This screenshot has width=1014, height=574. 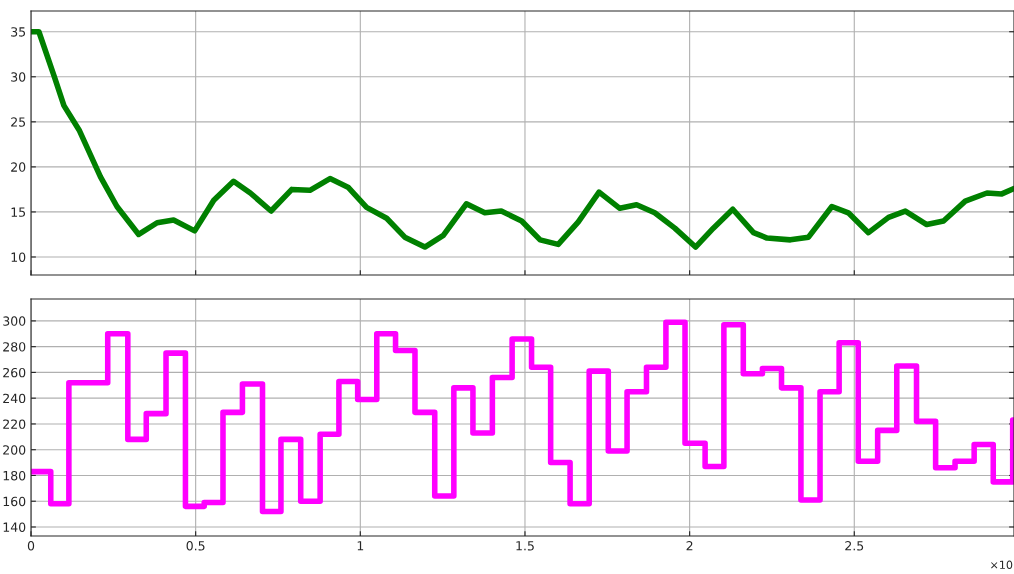 What do you see at coordinates (18, 32) in the screenshot?
I see `y-tick-label: 35` at bounding box center [18, 32].